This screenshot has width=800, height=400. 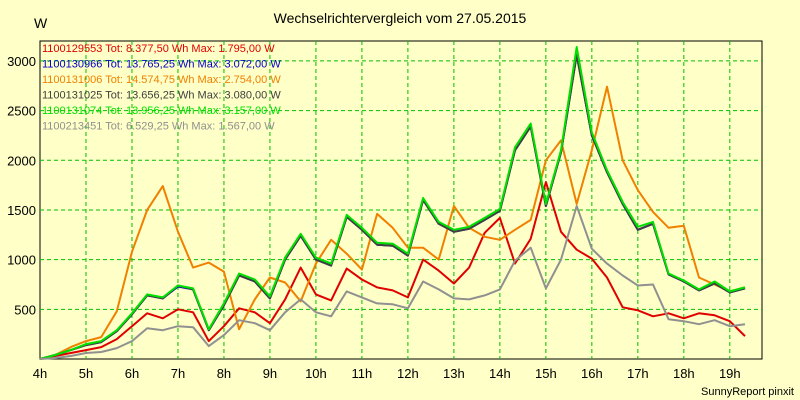 What do you see at coordinates (500, 373) in the screenshot?
I see `x-tick-label: 14h` at bounding box center [500, 373].